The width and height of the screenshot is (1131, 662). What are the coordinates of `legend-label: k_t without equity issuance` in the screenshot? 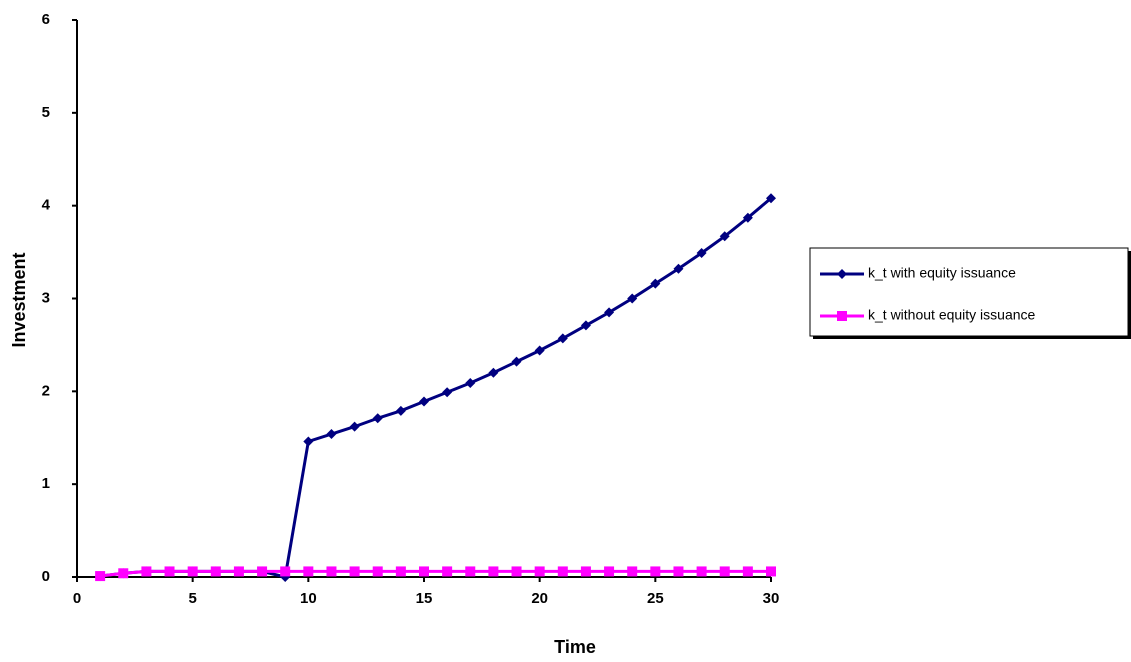 It's located at (952, 315).